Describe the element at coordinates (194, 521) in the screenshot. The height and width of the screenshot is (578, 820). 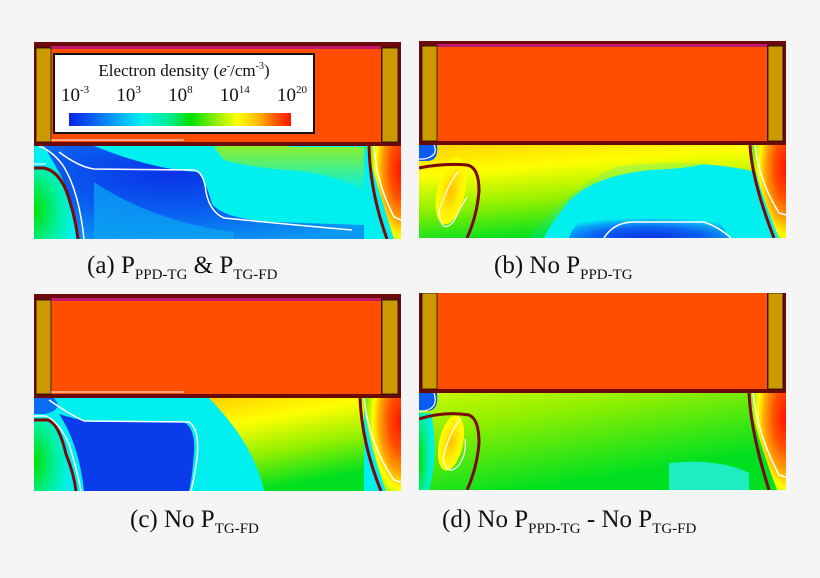
I see `caption-c: (c) No PTG-FD` at that location.